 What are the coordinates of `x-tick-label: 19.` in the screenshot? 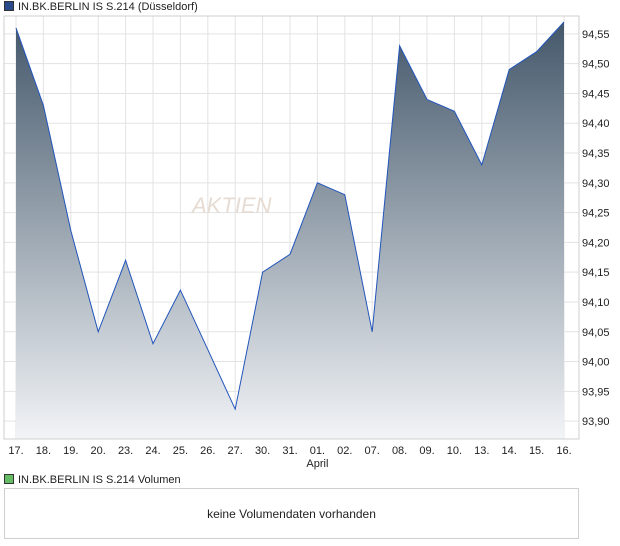 It's located at (70, 451).